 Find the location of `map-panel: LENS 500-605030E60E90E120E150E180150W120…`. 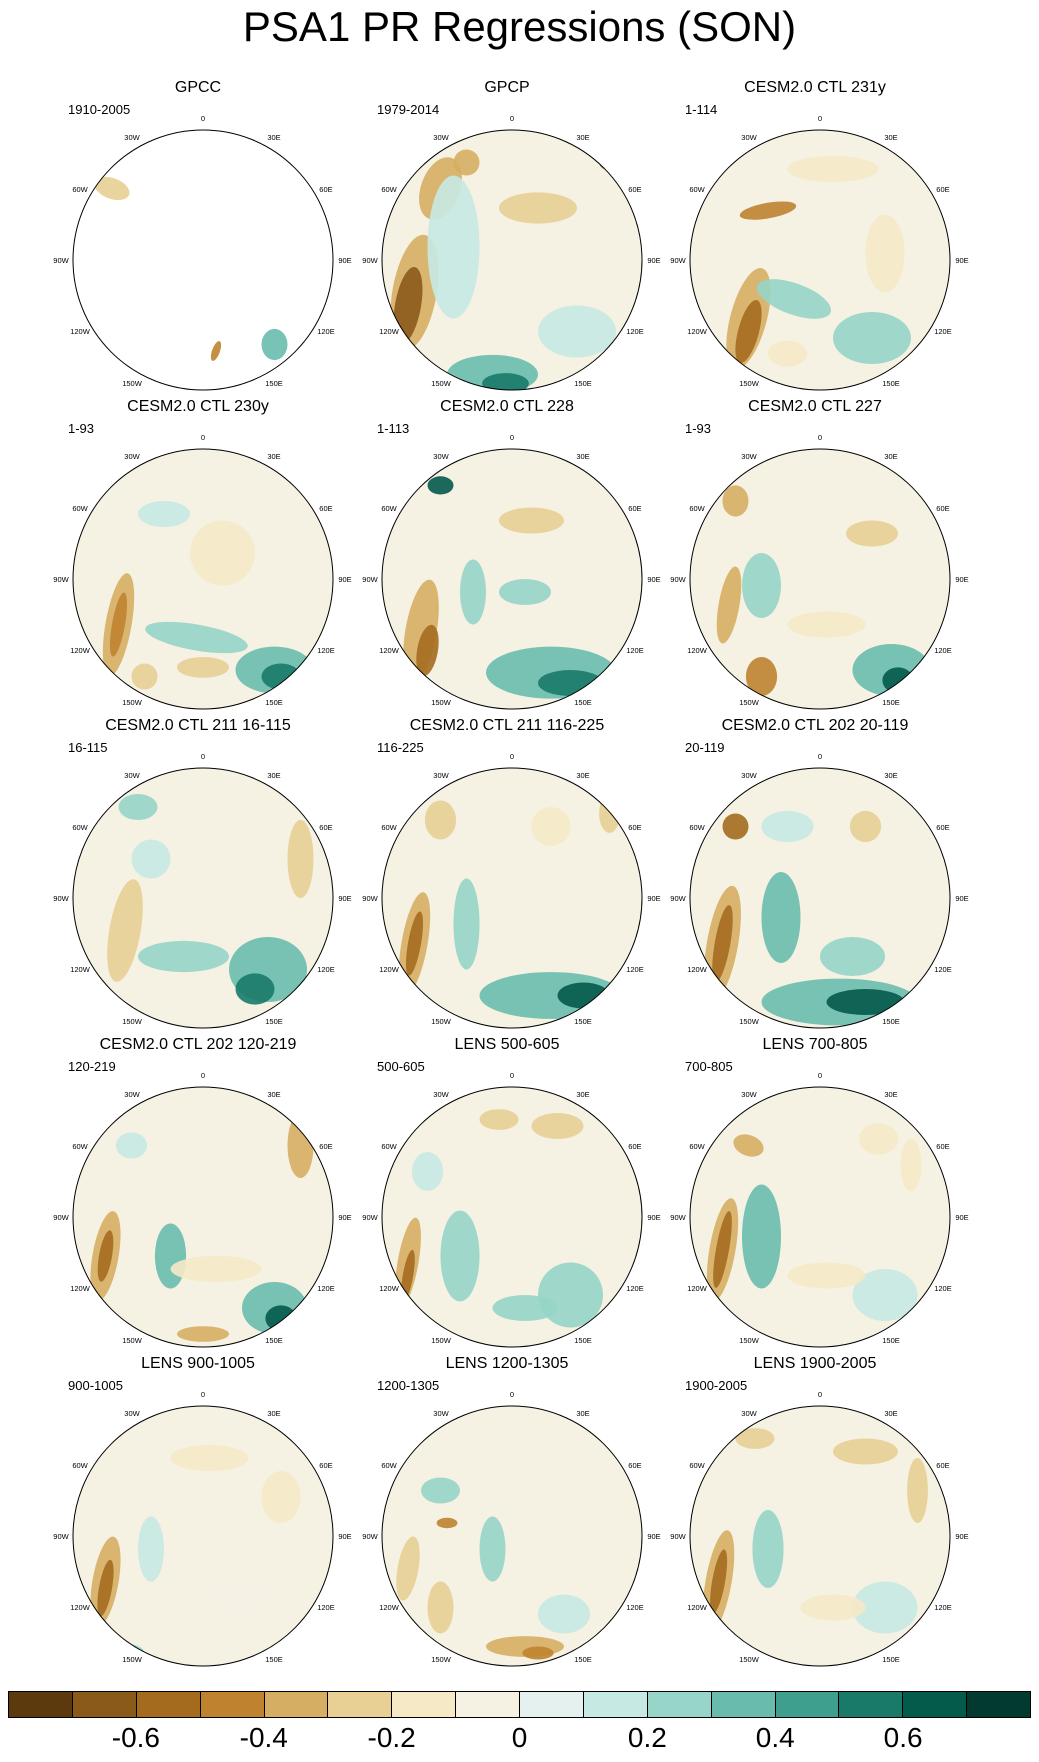

map-panel: LENS 500-605030E60E90E120E150E180150W120… is located at coordinates (530, 1194).